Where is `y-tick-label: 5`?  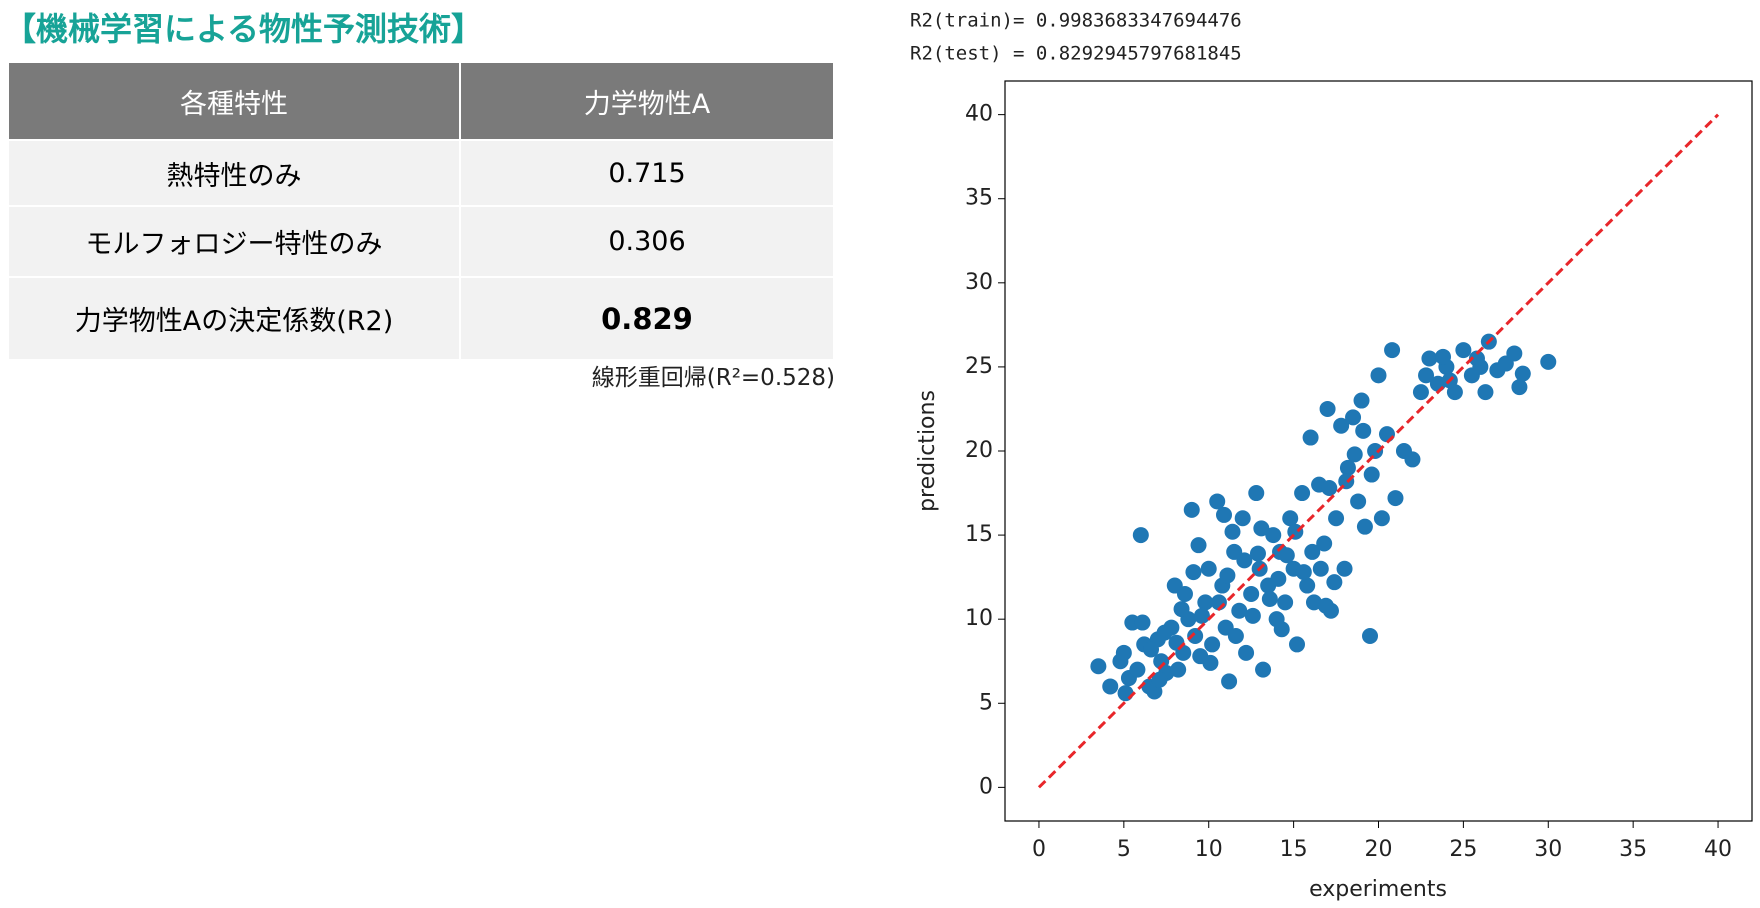 y-tick-label: 5 is located at coordinates (986, 702).